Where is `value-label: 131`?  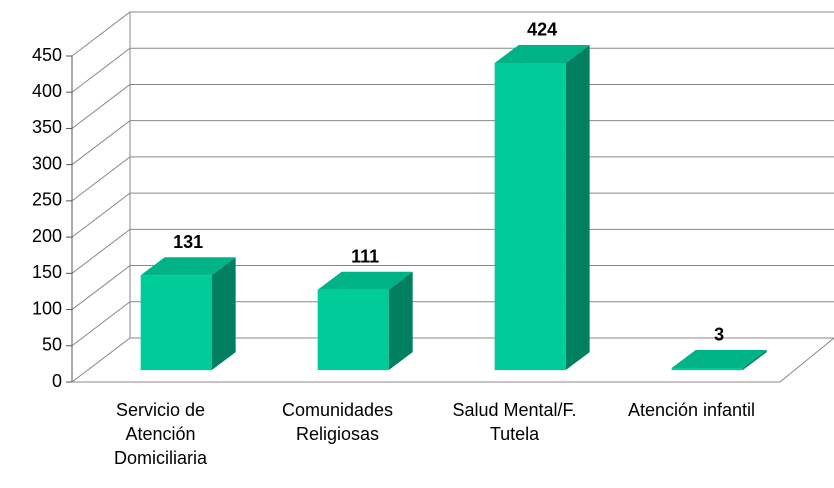
value-label: 131 is located at coordinates (188, 242).